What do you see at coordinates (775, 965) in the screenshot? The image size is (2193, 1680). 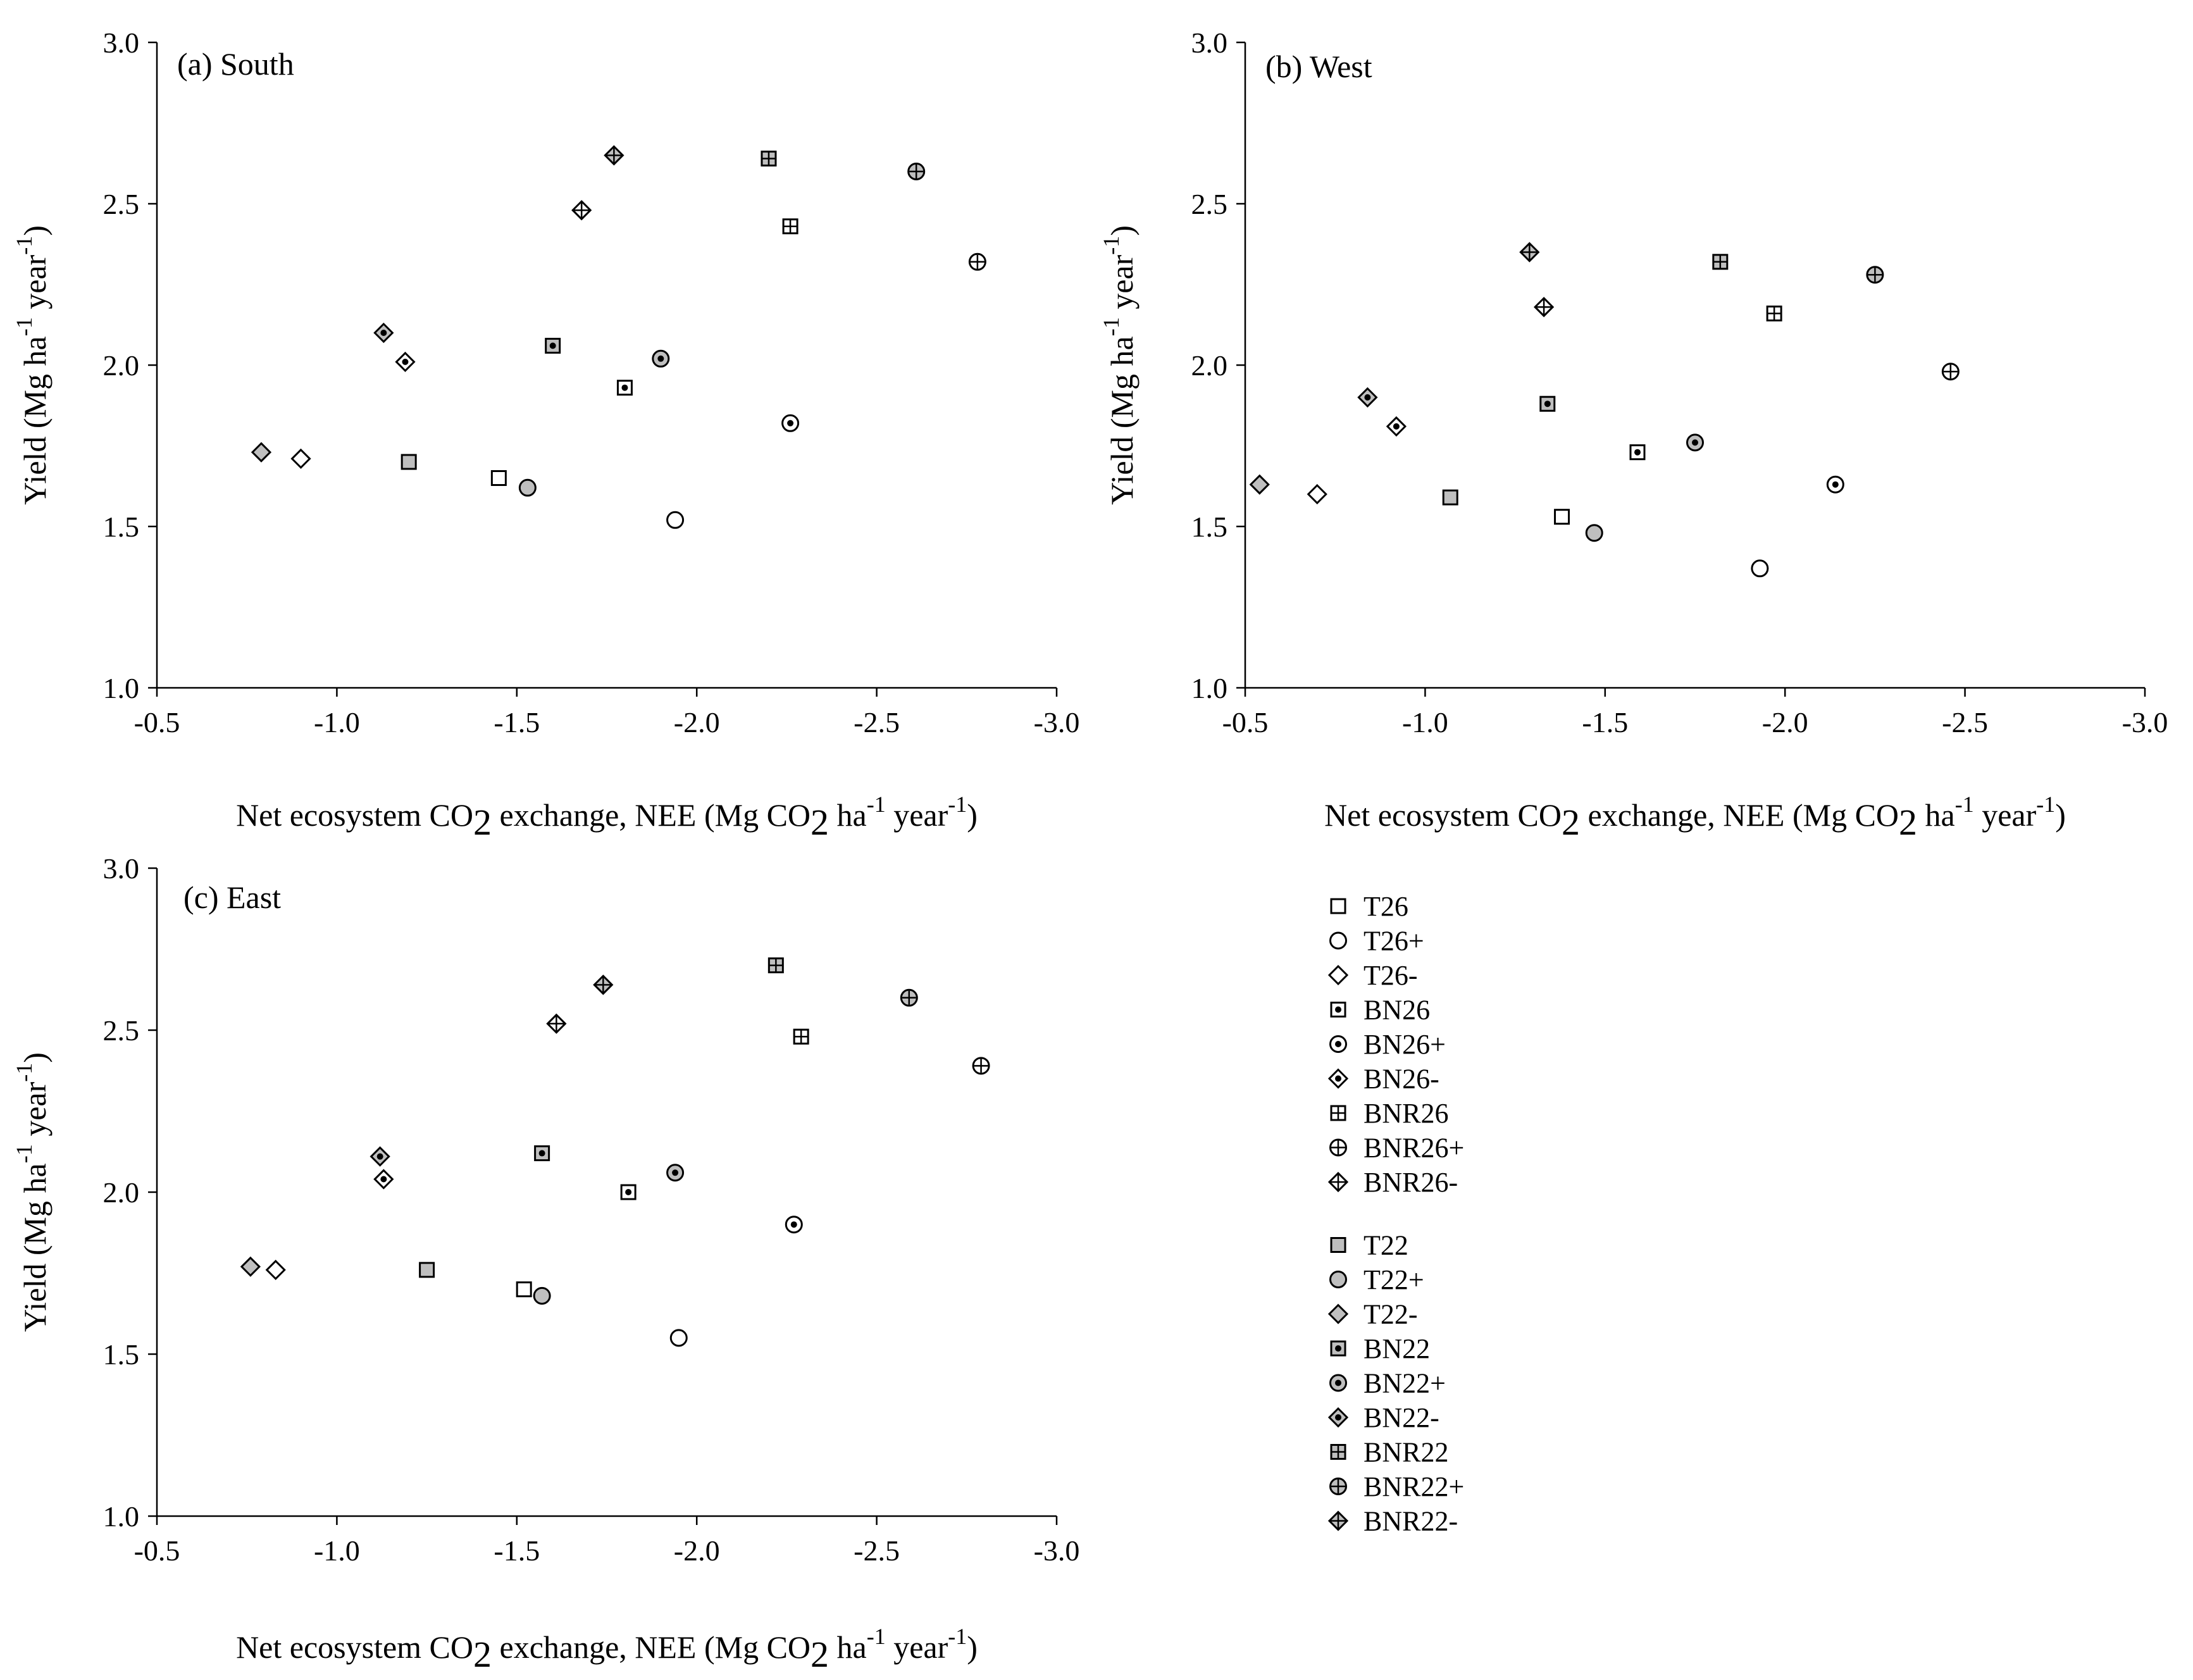 I see `data-point-bnr22` at bounding box center [775, 965].